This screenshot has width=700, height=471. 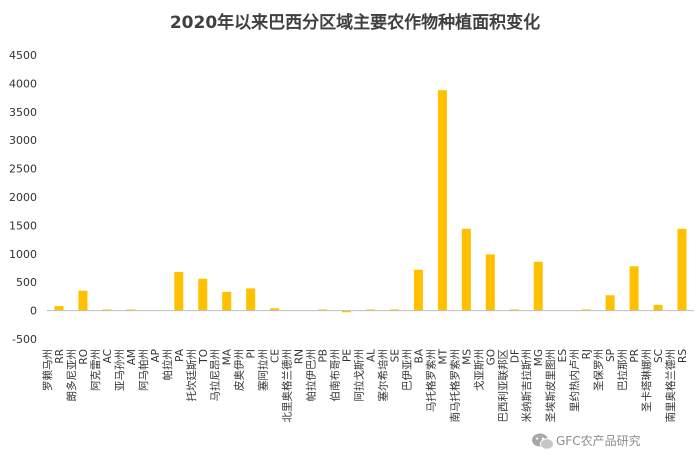 What do you see at coordinates (23, 140) in the screenshot?
I see `y-tick-label: 3000` at bounding box center [23, 140].